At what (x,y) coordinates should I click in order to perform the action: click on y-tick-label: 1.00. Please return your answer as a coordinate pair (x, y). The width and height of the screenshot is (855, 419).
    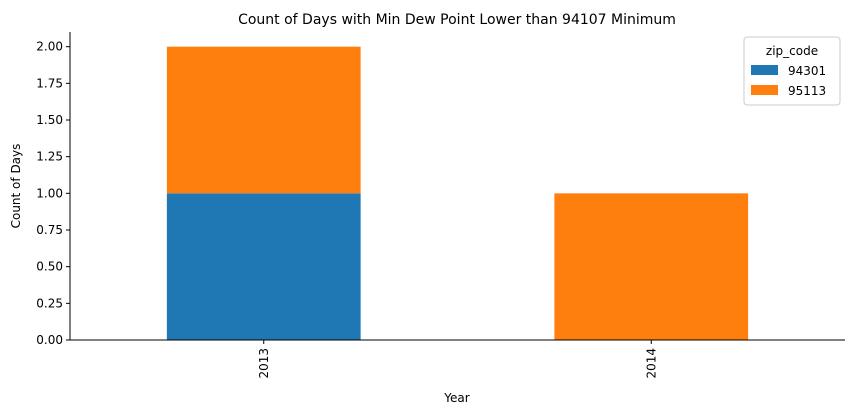
    Looking at the image, I should click on (49, 193).